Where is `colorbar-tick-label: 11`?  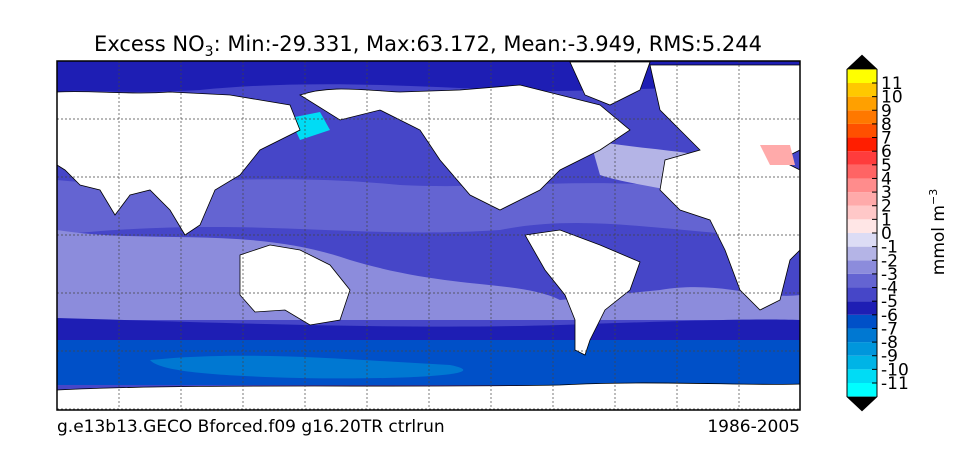
colorbar-tick-label: 11 is located at coordinates (892, 84).